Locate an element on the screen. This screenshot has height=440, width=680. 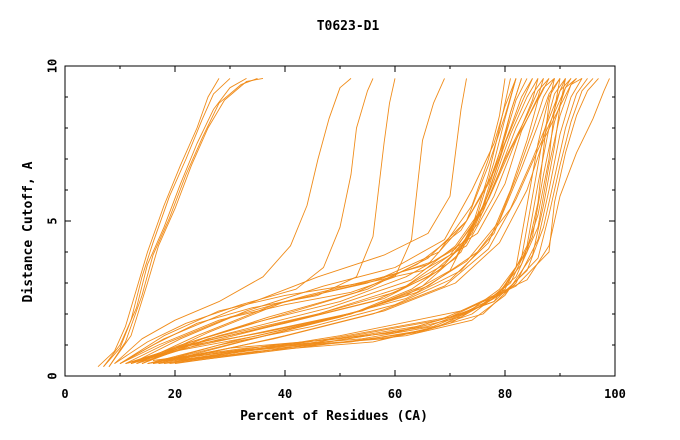
x-tick-label: 60 is located at coordinates (395, 394).